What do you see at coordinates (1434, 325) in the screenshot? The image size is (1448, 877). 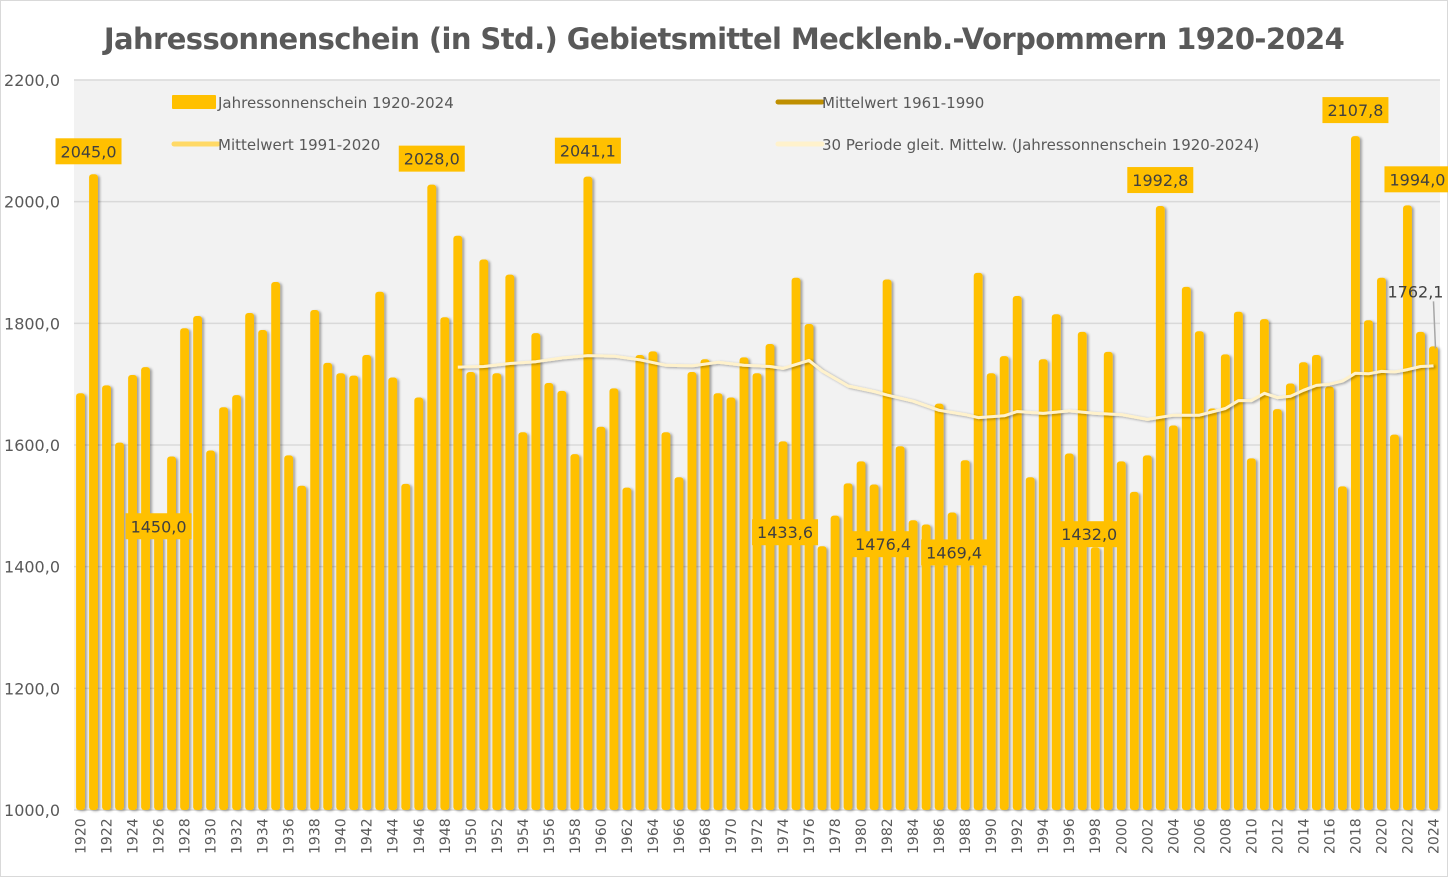 I see `data-label-leader` at bounding box center [1434, 325].